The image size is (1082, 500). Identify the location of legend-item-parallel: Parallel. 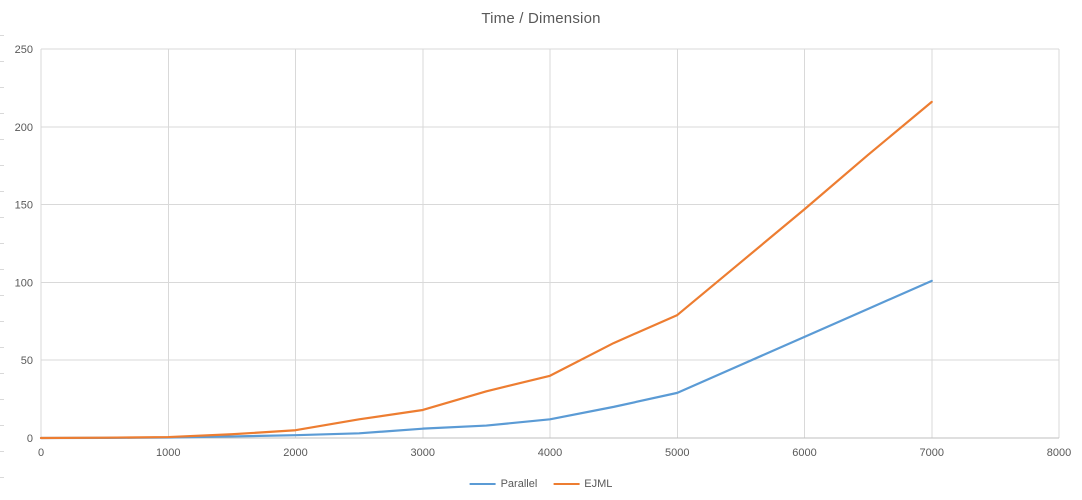
(503, 484).